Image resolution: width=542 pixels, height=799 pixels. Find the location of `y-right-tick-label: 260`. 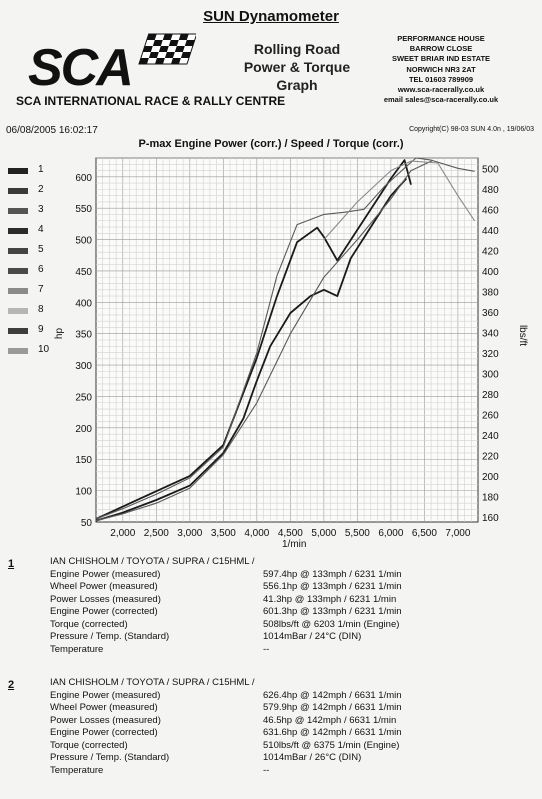

y-right-tick-label: 260 is located at coordinates (490, 415).